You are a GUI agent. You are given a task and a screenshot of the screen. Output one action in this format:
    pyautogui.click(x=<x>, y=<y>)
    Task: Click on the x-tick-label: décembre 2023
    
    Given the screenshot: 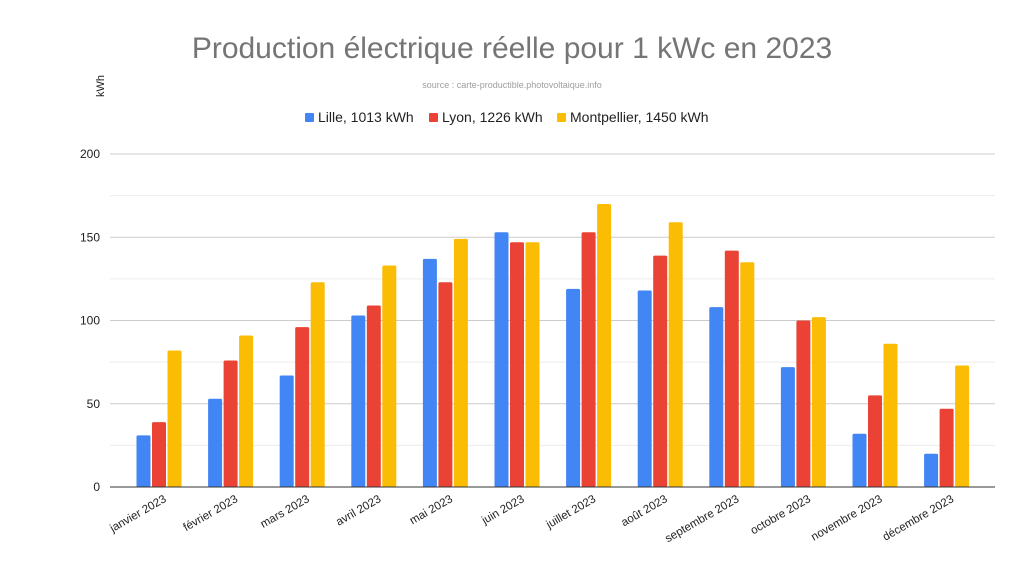 What is the action you would take?
    pyautogui.click(x=918, y=518)
    